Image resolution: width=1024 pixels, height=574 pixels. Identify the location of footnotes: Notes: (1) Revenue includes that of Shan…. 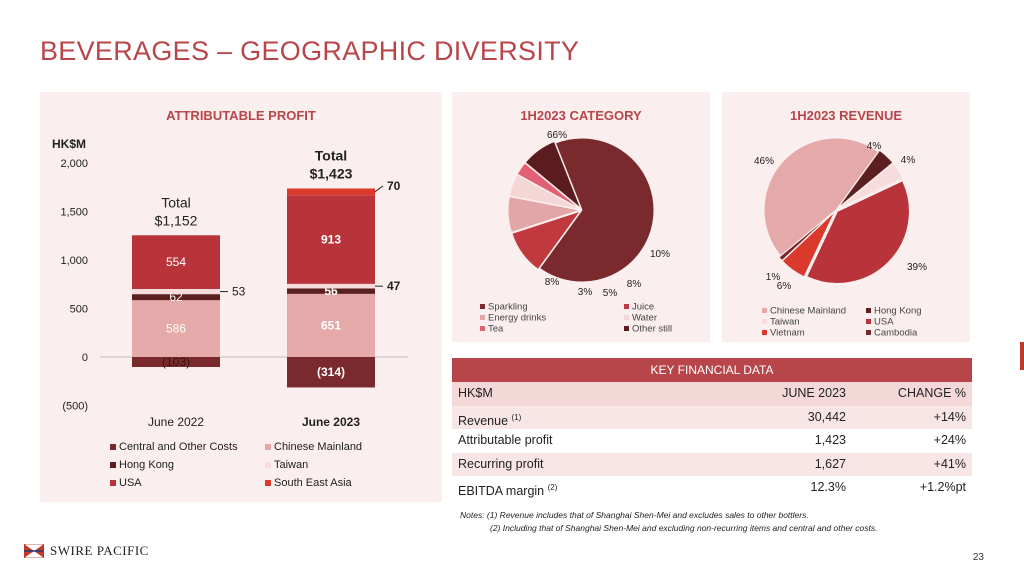
(668, 522).